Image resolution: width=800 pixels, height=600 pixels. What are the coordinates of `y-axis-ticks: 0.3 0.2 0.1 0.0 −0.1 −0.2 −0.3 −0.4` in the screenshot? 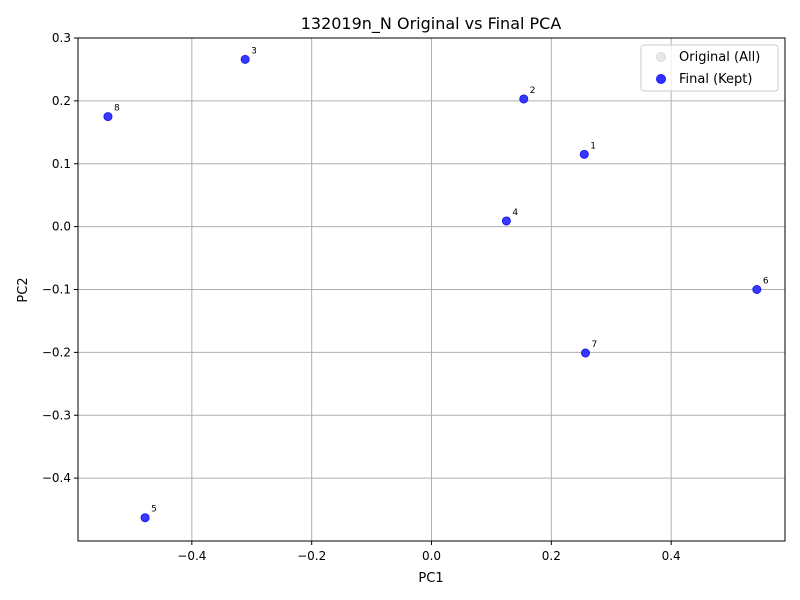 It's located at (60, 258).